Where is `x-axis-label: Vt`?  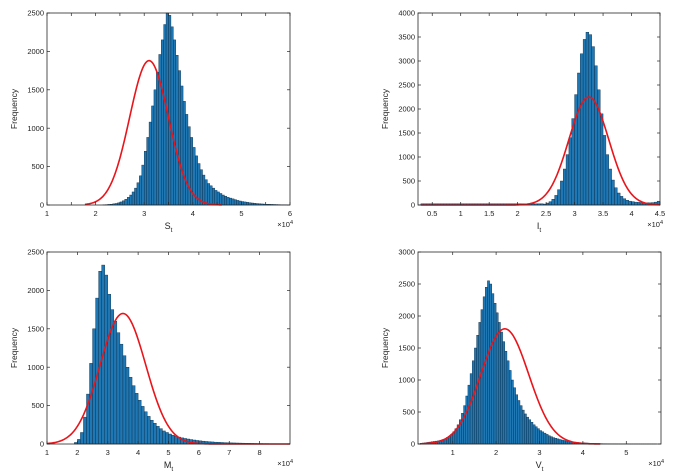
x-axis-label: Vt is located at coordinates (540, 466).